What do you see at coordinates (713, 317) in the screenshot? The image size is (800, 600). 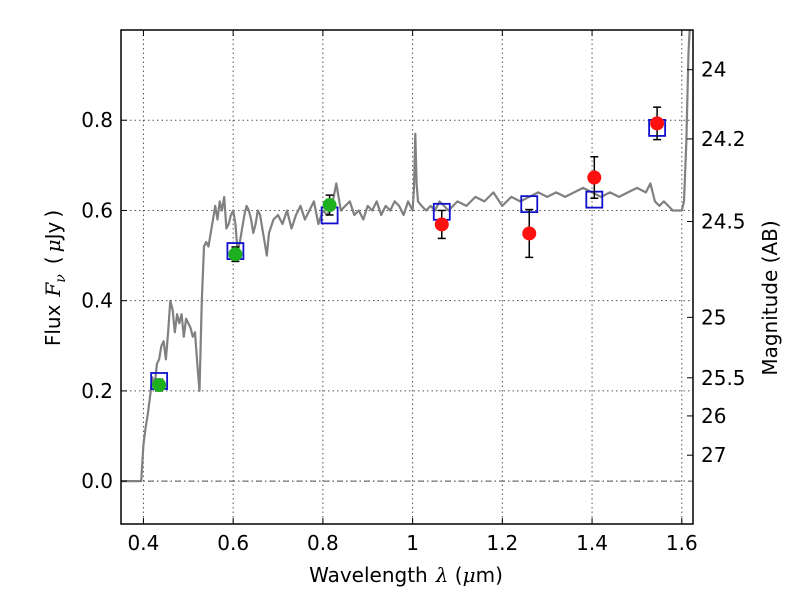 I see `magnitude-tick-label: 25` at bounding box center [713, 317].